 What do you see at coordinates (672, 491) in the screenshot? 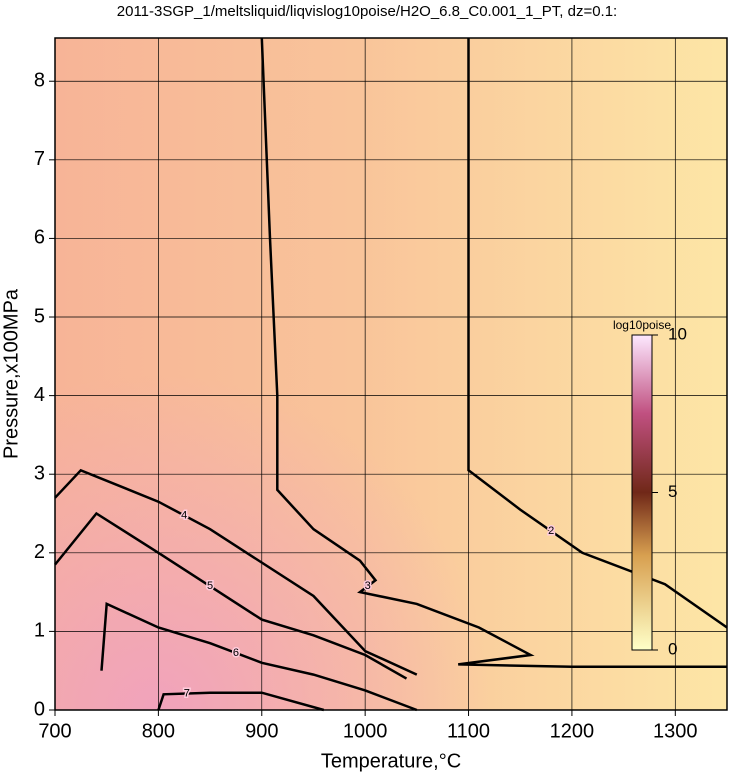
I see `colorbar-tick-label: 5` at bounding box center [672, 491].